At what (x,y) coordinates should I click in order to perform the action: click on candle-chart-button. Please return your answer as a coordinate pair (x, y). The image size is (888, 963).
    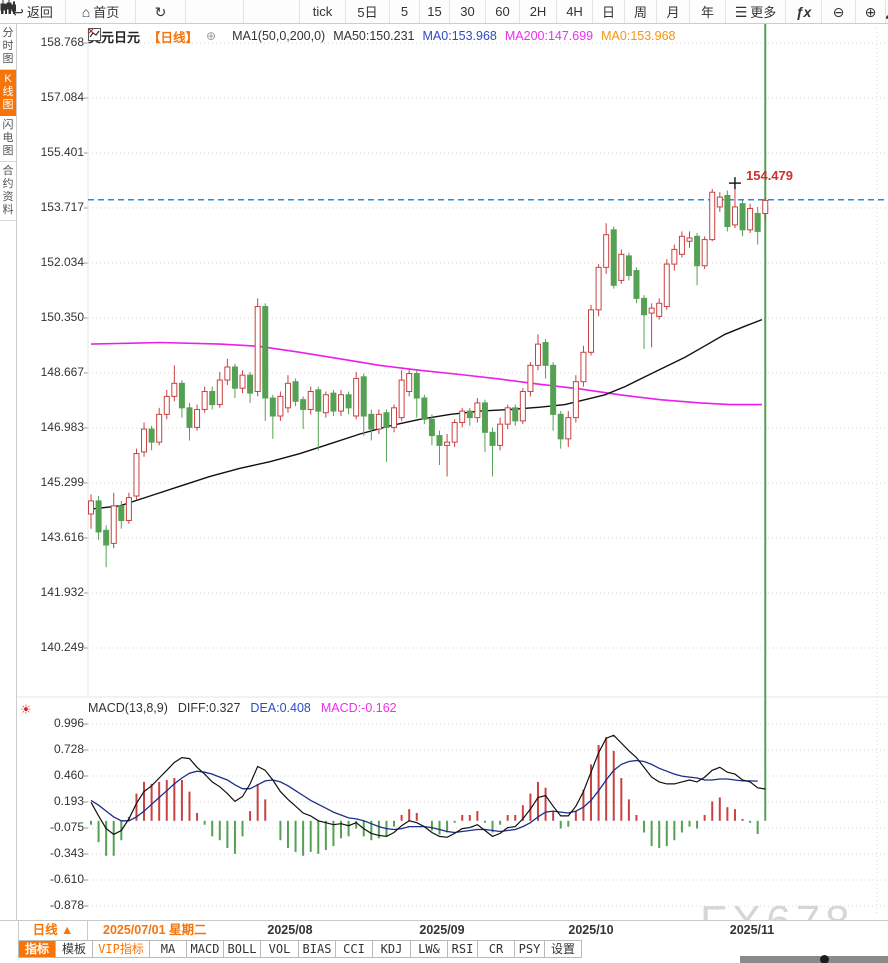
    Looking at the image, I should click on (150, 11).